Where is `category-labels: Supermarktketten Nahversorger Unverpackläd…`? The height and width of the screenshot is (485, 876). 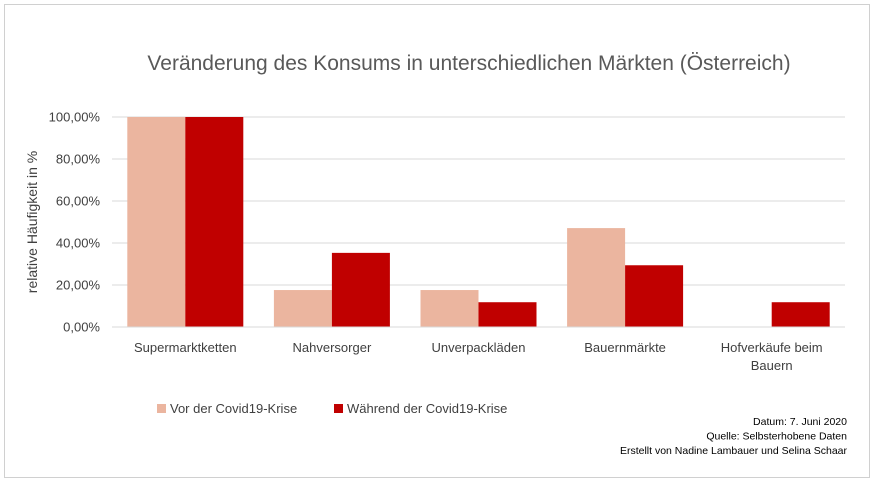
category-labels: Supermarktketten Nahversorger Unverpackläd… is located at coordinates (478, 356).